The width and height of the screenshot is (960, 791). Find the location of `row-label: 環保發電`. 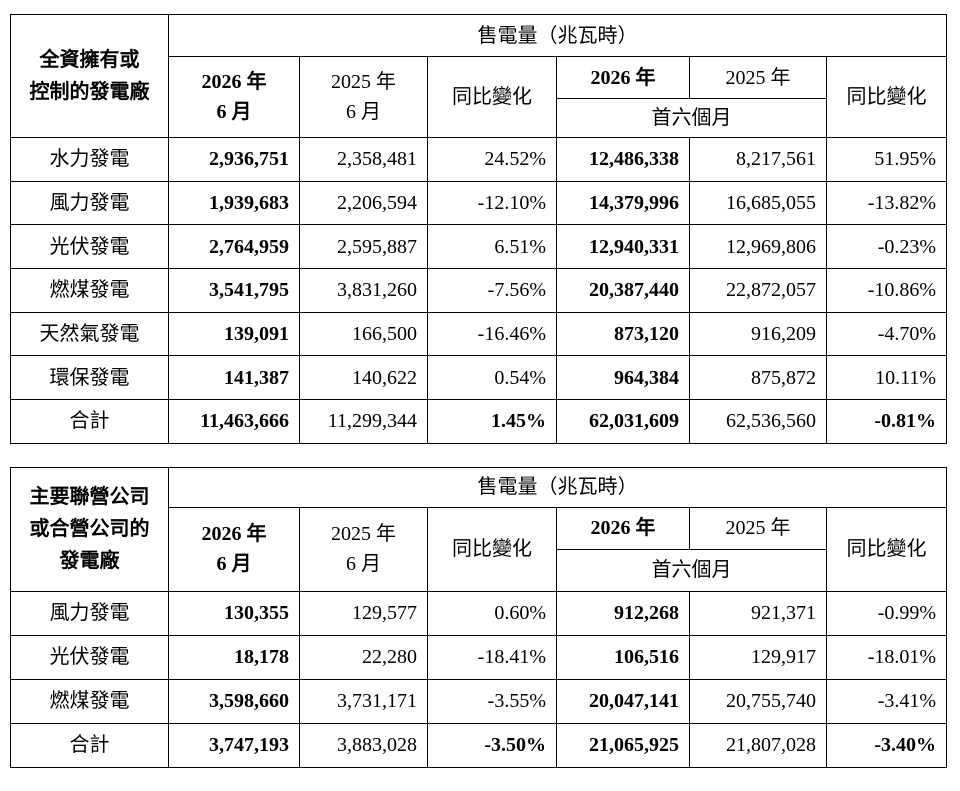

row-label: 環保發電 is located at coordinates (89, 378).